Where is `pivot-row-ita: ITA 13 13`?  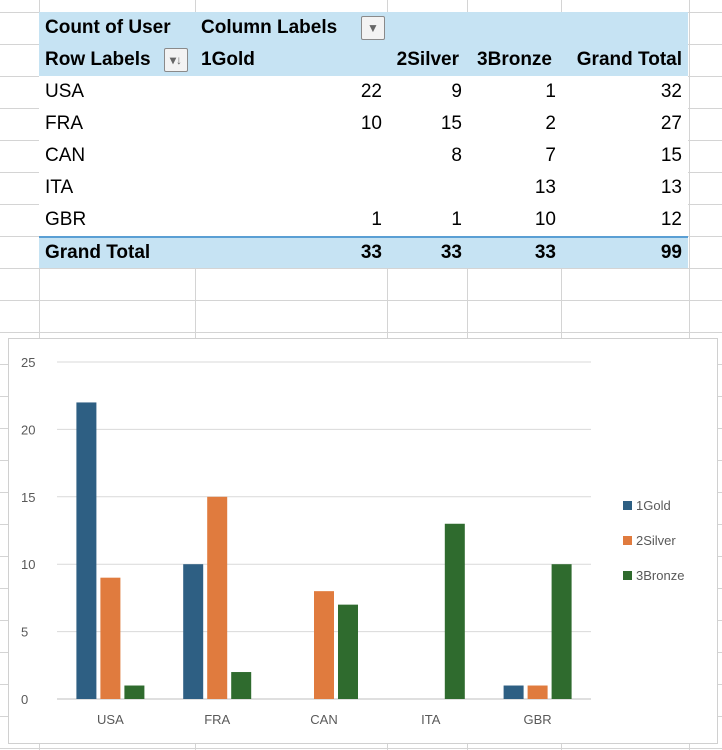 pivot-row-ita: ITA 13 13 is located at coordinates (363, 188).